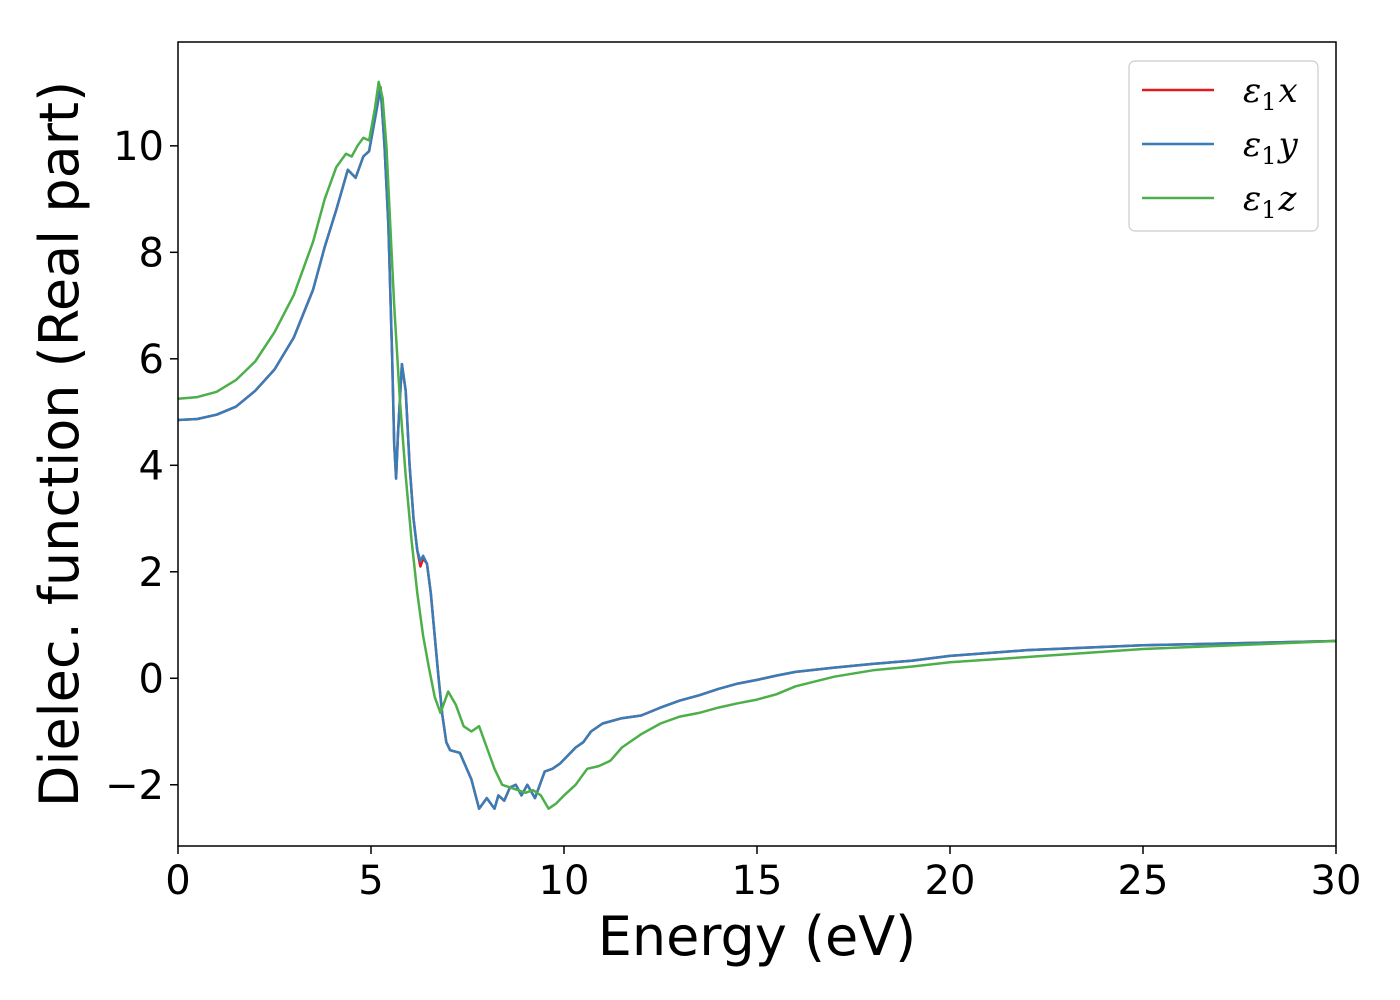 This screenshot has height=1000, width=1400. What do you see at coordinates (370, 881) in the screenshot?
I see `x-tick-label: 5` at bounding box center [370, 881].